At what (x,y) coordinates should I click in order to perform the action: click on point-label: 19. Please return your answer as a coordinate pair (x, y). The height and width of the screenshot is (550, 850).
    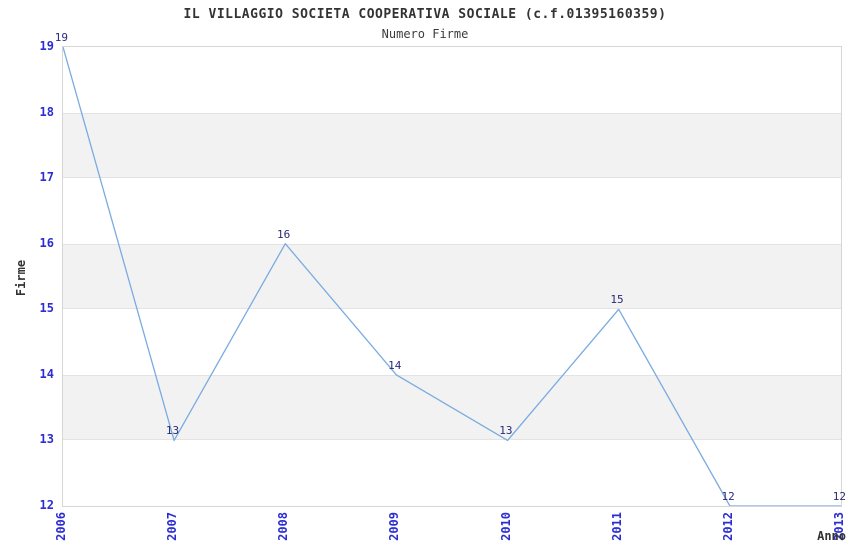
    Looking at the image, I should click on (61, 37).